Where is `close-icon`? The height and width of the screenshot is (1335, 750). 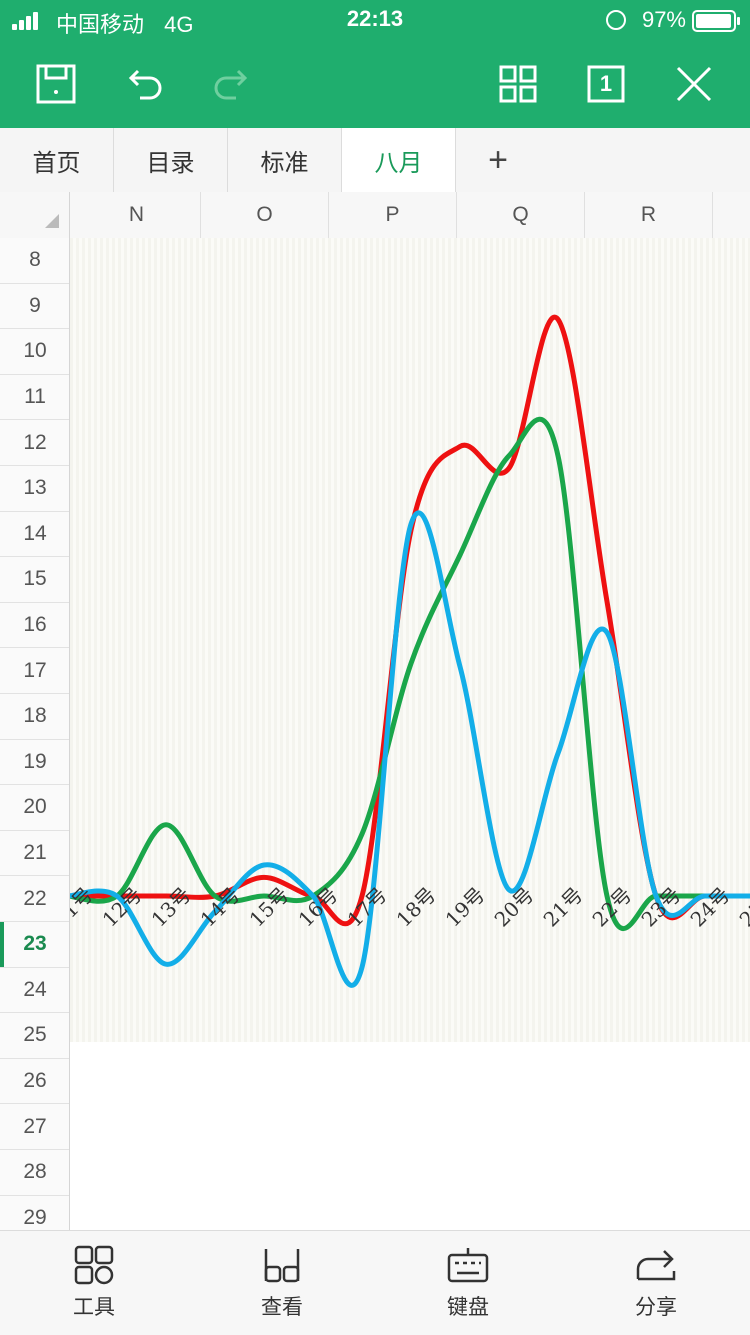
close-icon is located at coordinates (694, 84).